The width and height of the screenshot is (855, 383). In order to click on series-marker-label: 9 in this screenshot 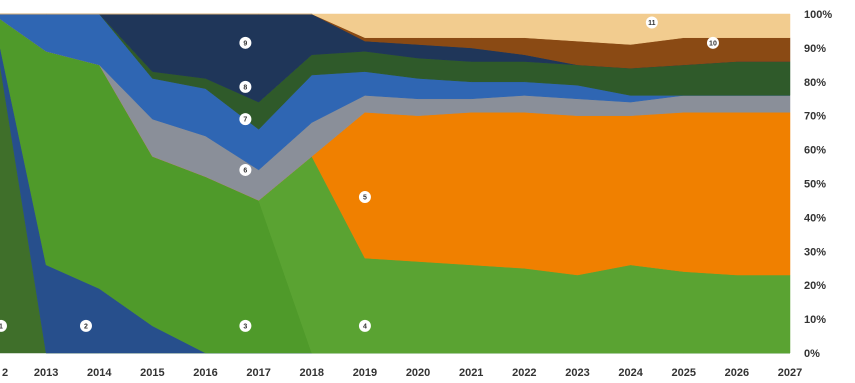, I will do `click(245, 43)`.